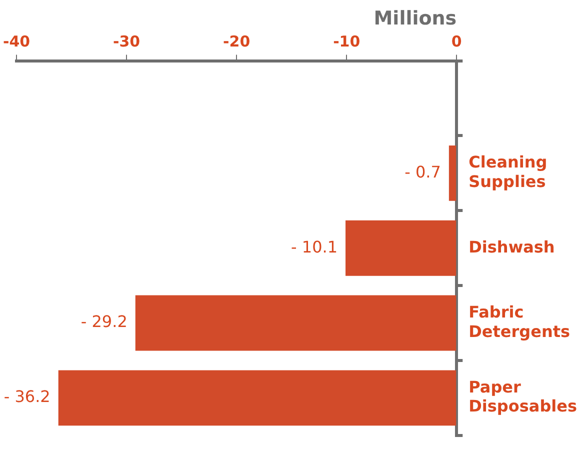  I want to click on y-tick-label: Paper Disposables, so click(523, 396).